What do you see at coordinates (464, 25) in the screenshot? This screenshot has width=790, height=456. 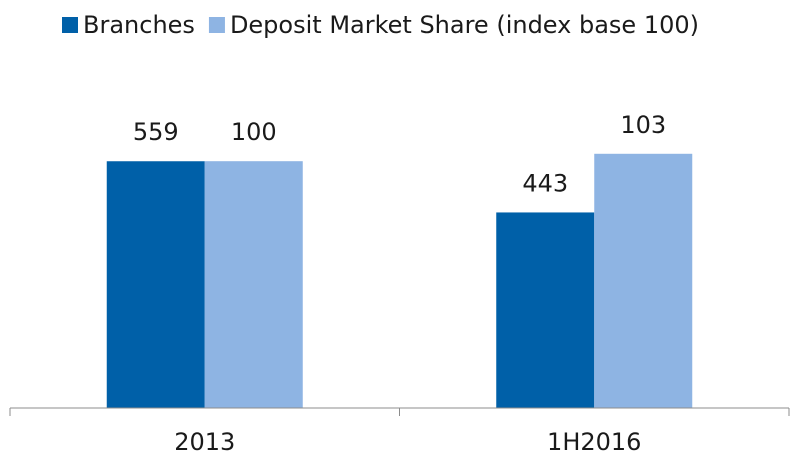 I see `legend-label: Deposit Market Share (index base 100)` at bounding box center [464, 25].